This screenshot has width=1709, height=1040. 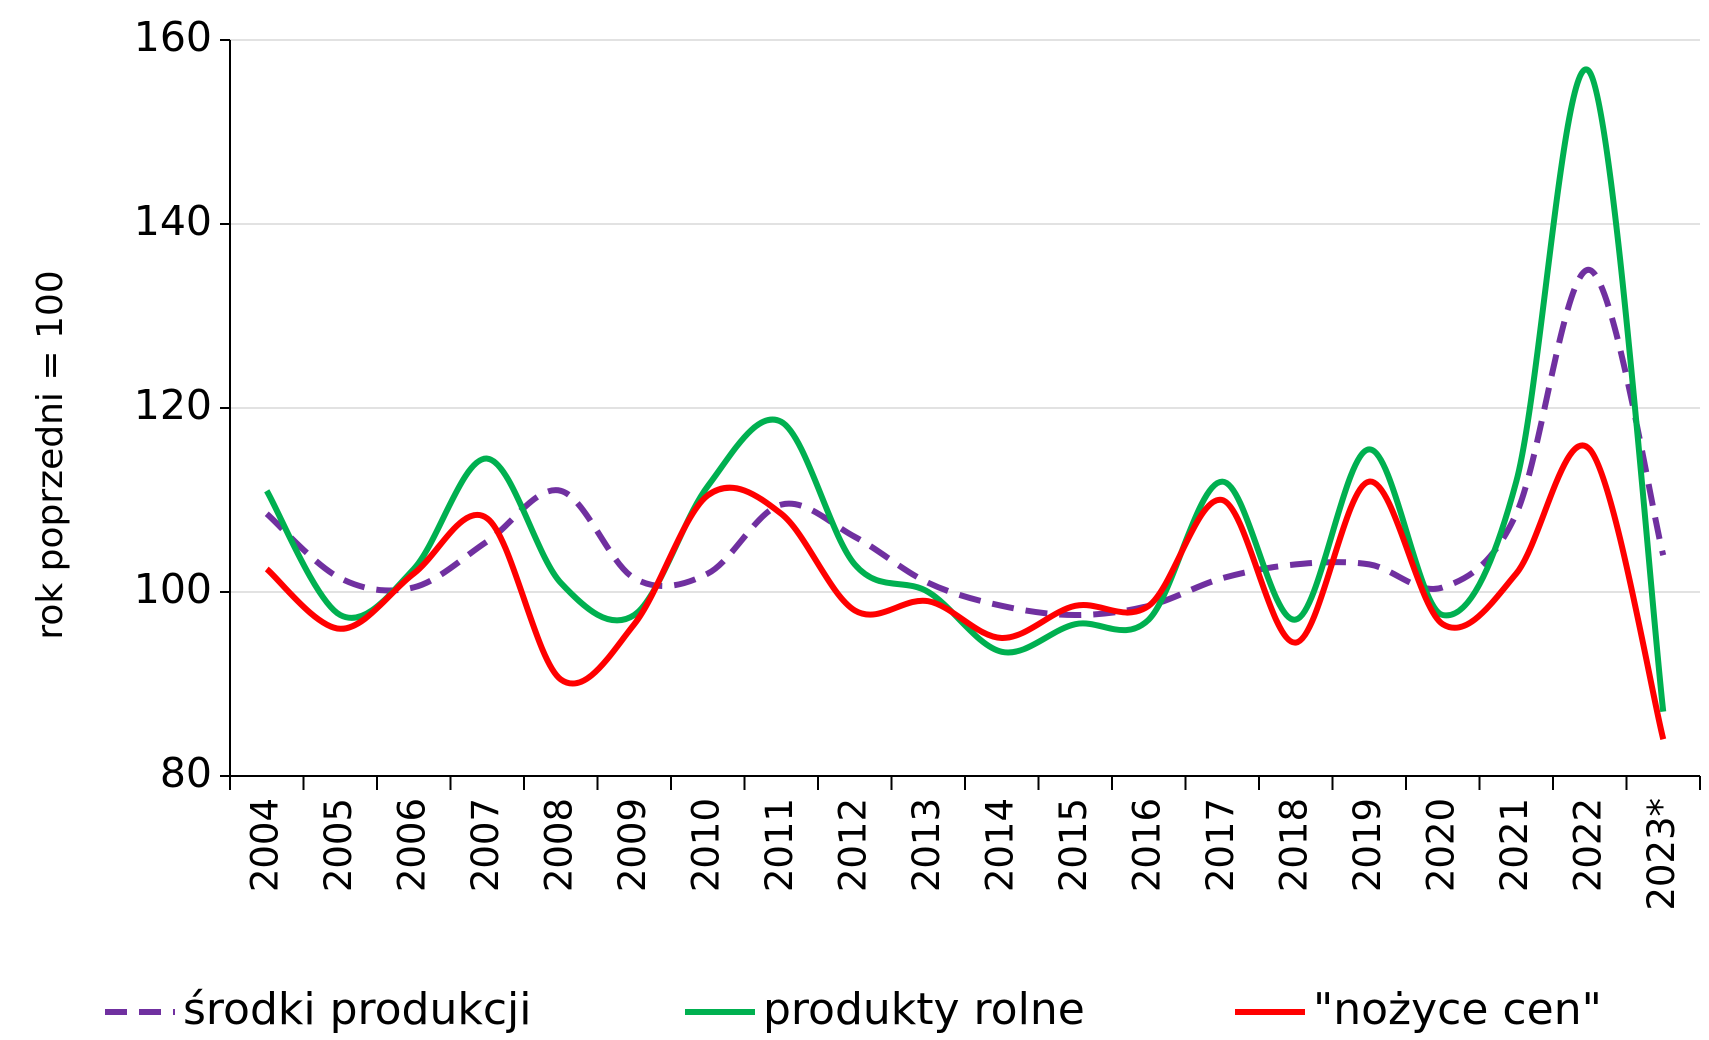 I want to click on x-tick-label: 2017, so click(x=1220, y=845).